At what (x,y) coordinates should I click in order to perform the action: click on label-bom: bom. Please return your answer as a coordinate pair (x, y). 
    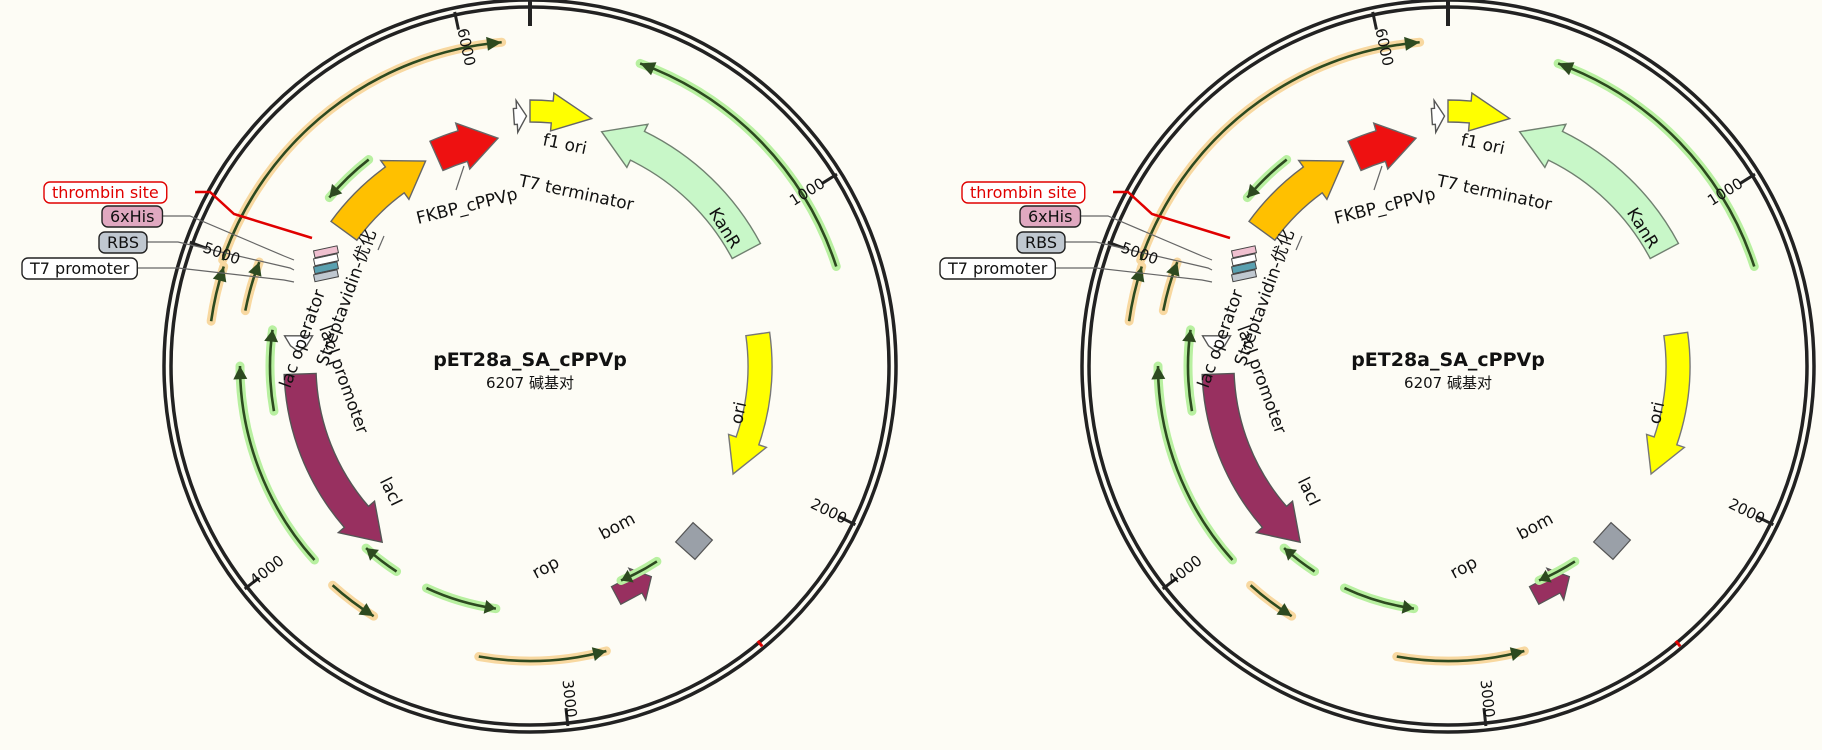
    Looking at the image, I should click on (1535, 526).